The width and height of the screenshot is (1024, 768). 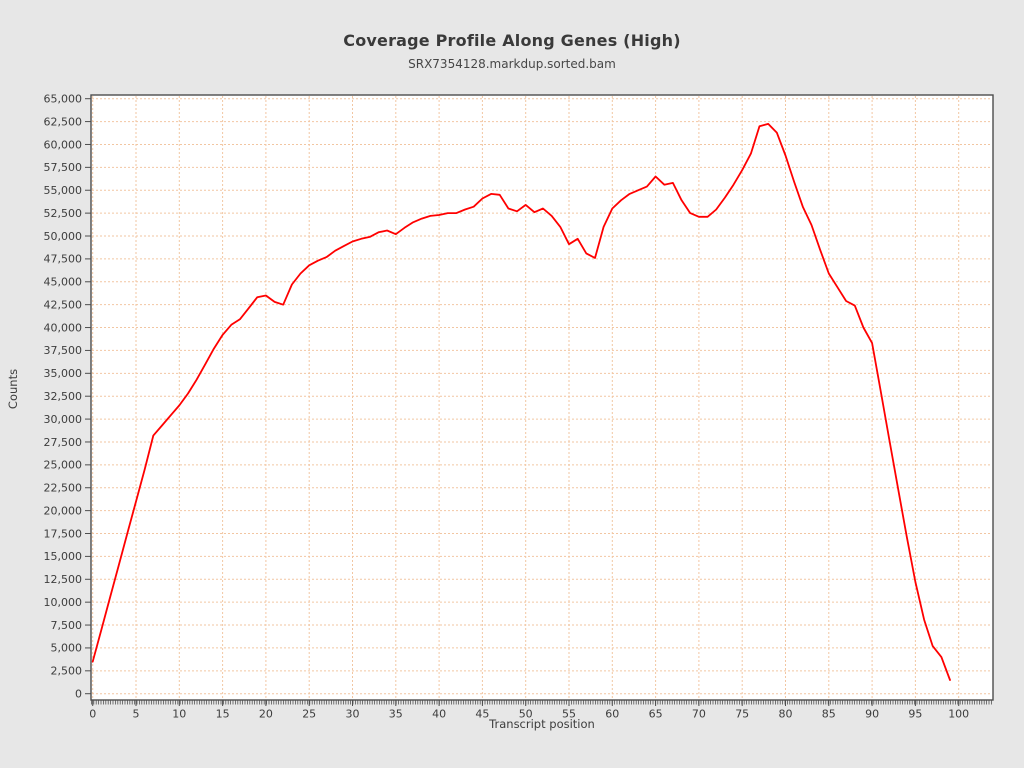 I want to click on y-tick-label: 40,000, so click(x=63, y=327).